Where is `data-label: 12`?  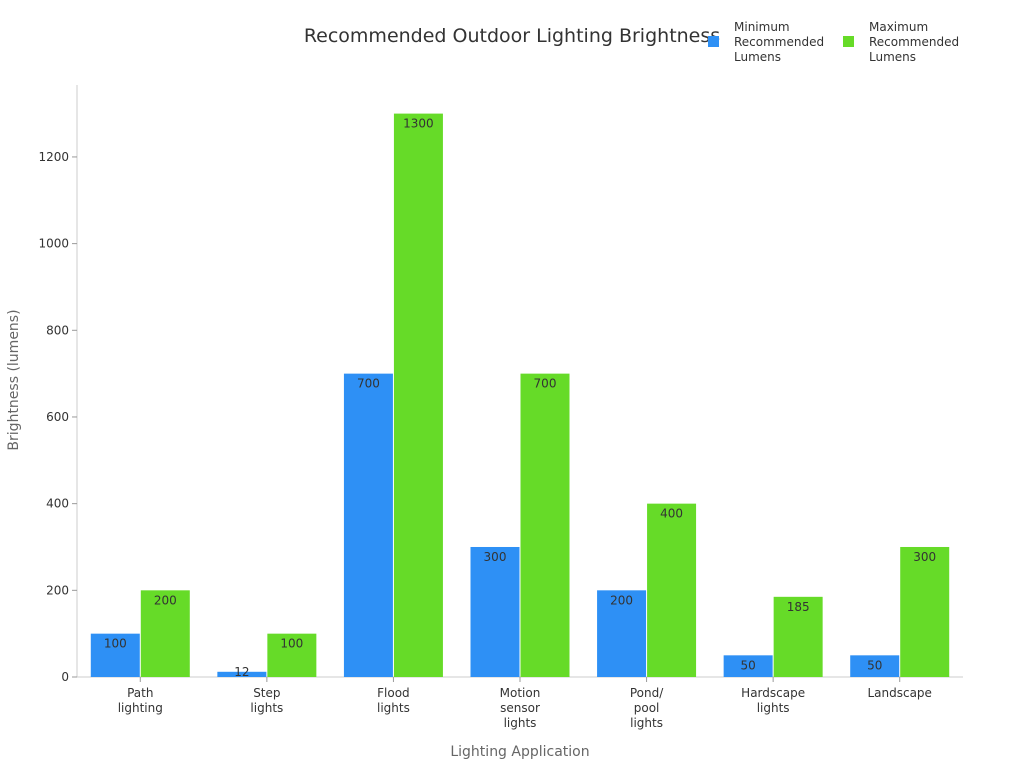 data-label: 12 is located at coordinates (241, 672).